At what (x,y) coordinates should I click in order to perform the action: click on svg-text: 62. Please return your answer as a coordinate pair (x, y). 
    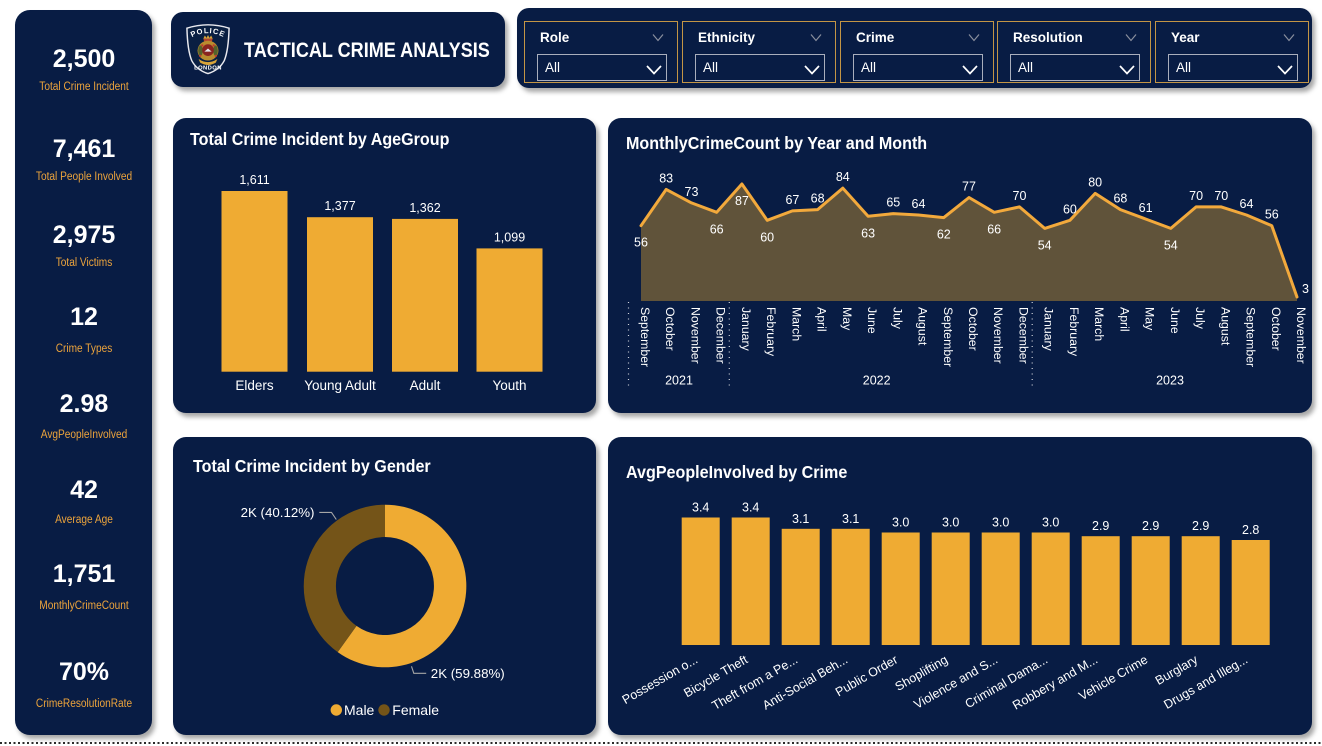
    Looking at the image, I should click on (944, 235).